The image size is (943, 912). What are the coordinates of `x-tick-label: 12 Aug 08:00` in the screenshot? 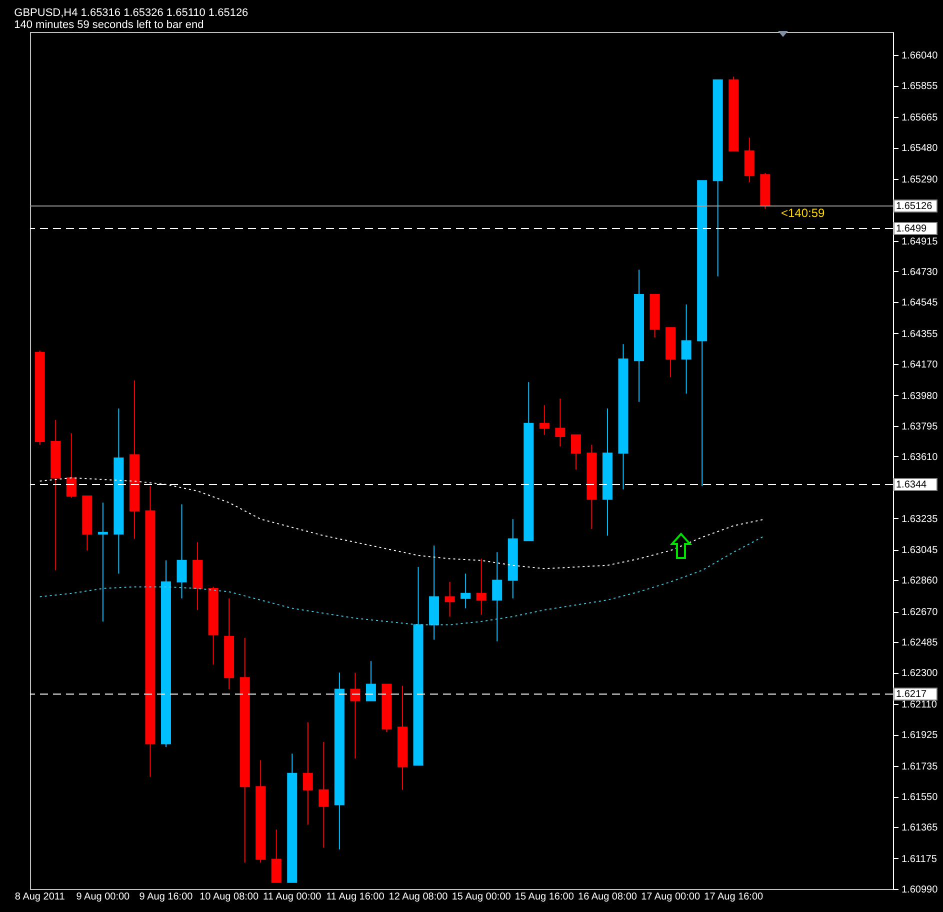 It's located at (418, 897).